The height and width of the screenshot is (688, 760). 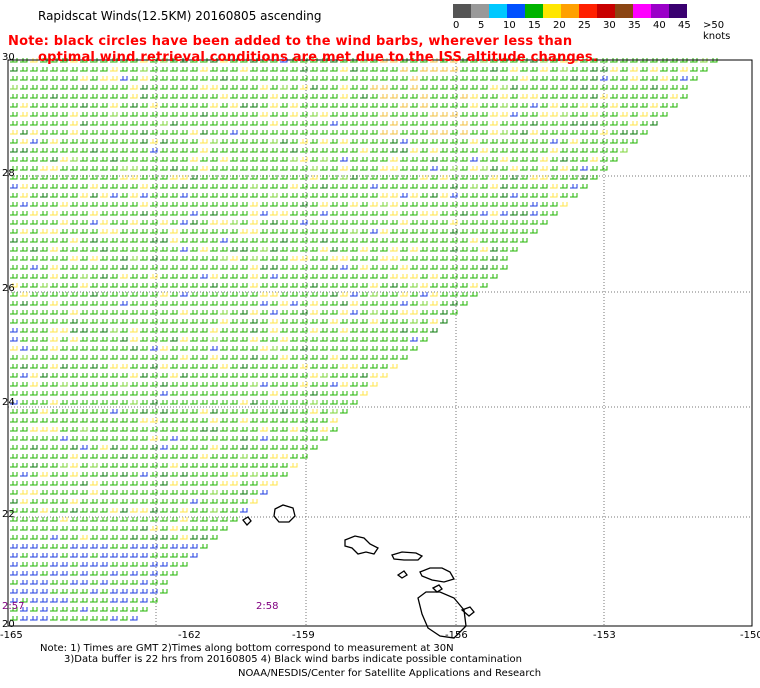 I want to click on scale-swatch, so click(x=606, y=11).